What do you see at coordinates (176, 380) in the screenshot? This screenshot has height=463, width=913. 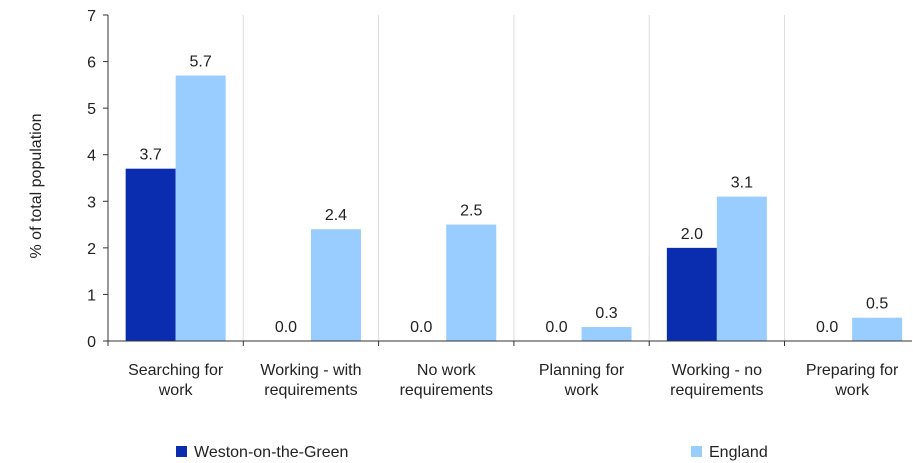 I see `x-tick-label: Searching for work` at bounding box center [176, 380].